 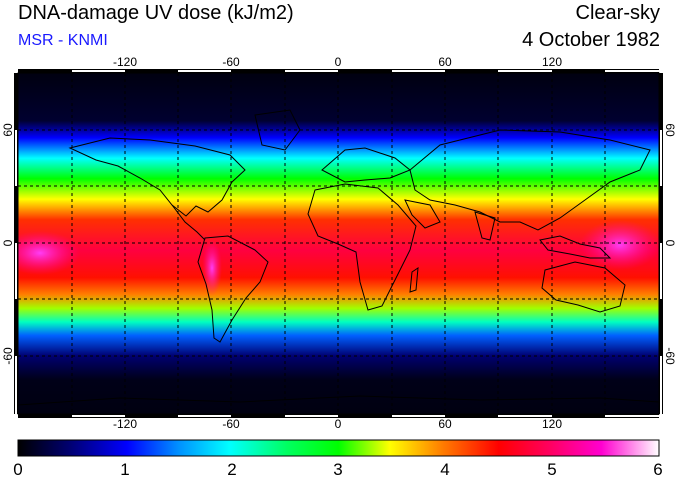 What do you see at coordinates (591, 40) in the screenshot?
I see `date-label: 4 October 1982` at bounding box center [591, 40].